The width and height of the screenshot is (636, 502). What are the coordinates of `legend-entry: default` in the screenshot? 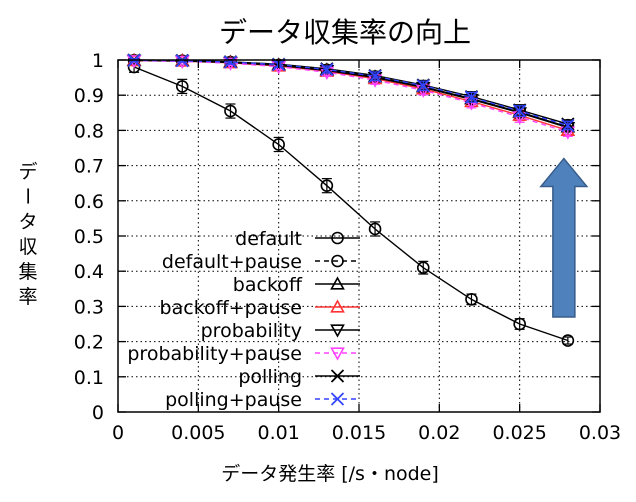 It's located at (297, 239).